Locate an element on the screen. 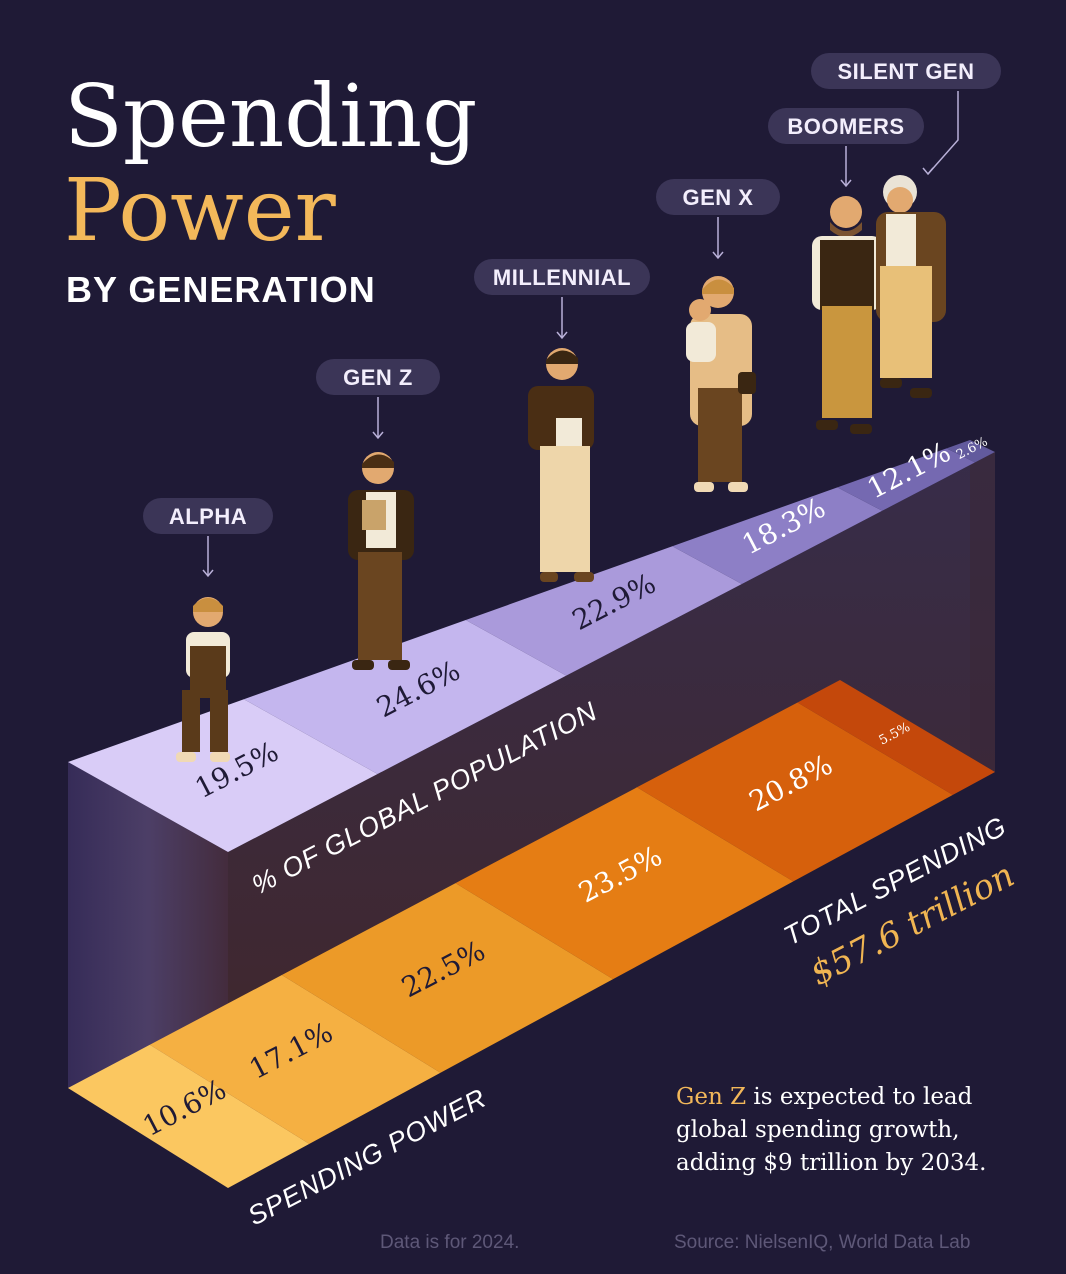 This screenshot has height=1274, width=1066. millennial-figure is located at coordinates (561, 465).